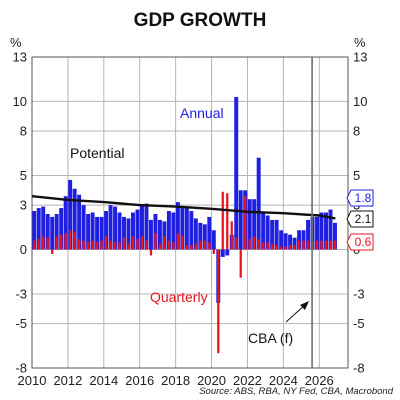 This screenshot has height=400, width=400. I want to click on y-tick-label-right: -5, so click(359, 323).